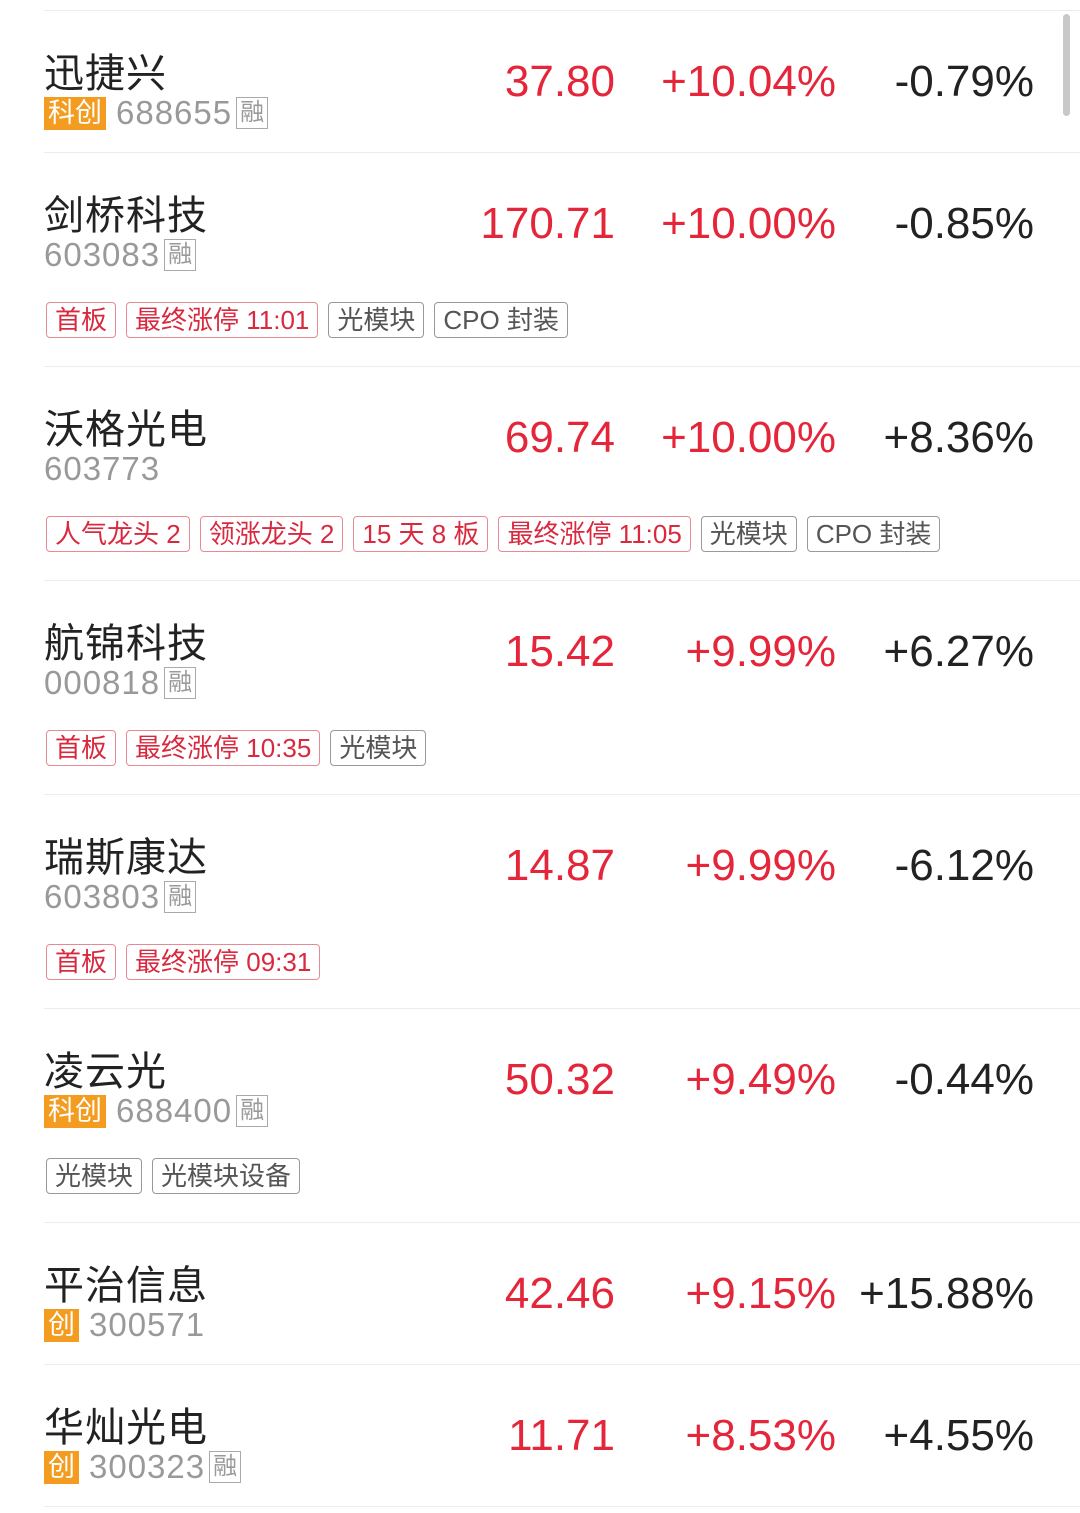  What do you see at coordinates (760, 1079) in the screenshot?
I see `change-percent: +9.49%` at bounding box center [760, 1079].